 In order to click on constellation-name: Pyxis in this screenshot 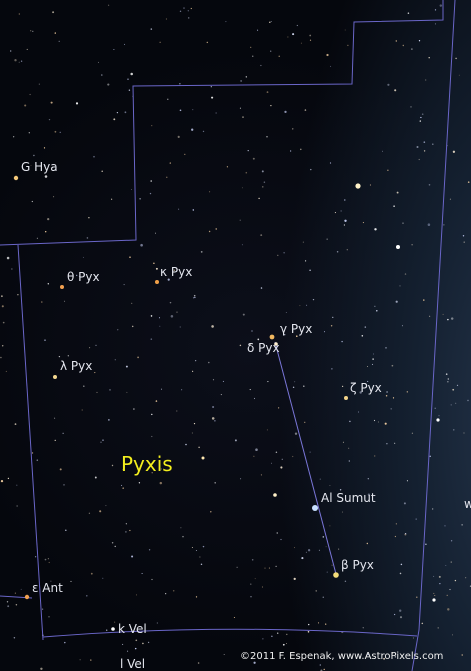, I will do `click(147, 464)`.